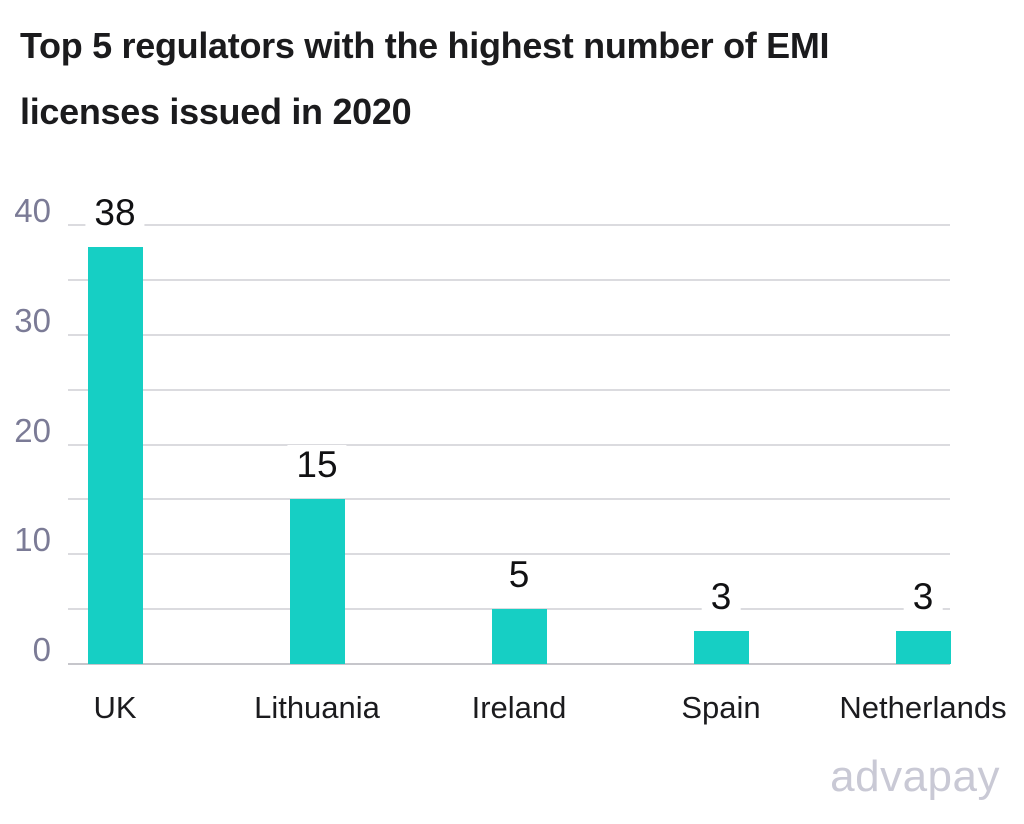  What do you see at coordinates (32, 430) in the screenshot?
I see `y-axis-tick-label: 20` at bounding box center [32, 430].